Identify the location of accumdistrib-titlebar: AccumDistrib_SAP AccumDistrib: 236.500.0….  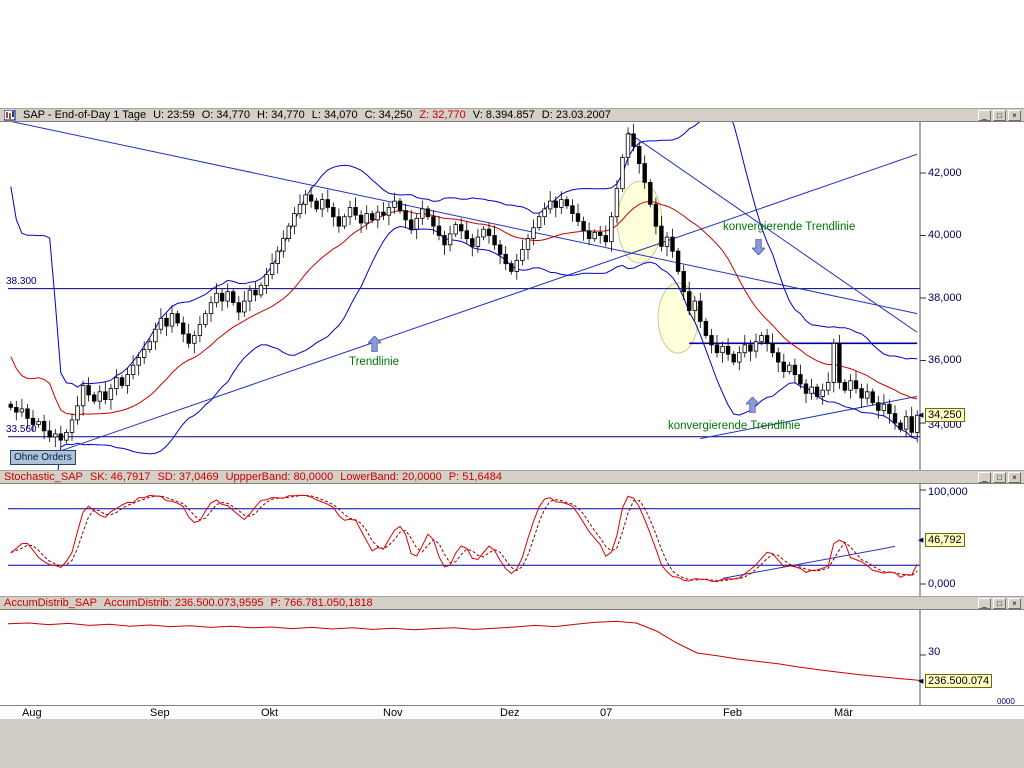
(512, 603).